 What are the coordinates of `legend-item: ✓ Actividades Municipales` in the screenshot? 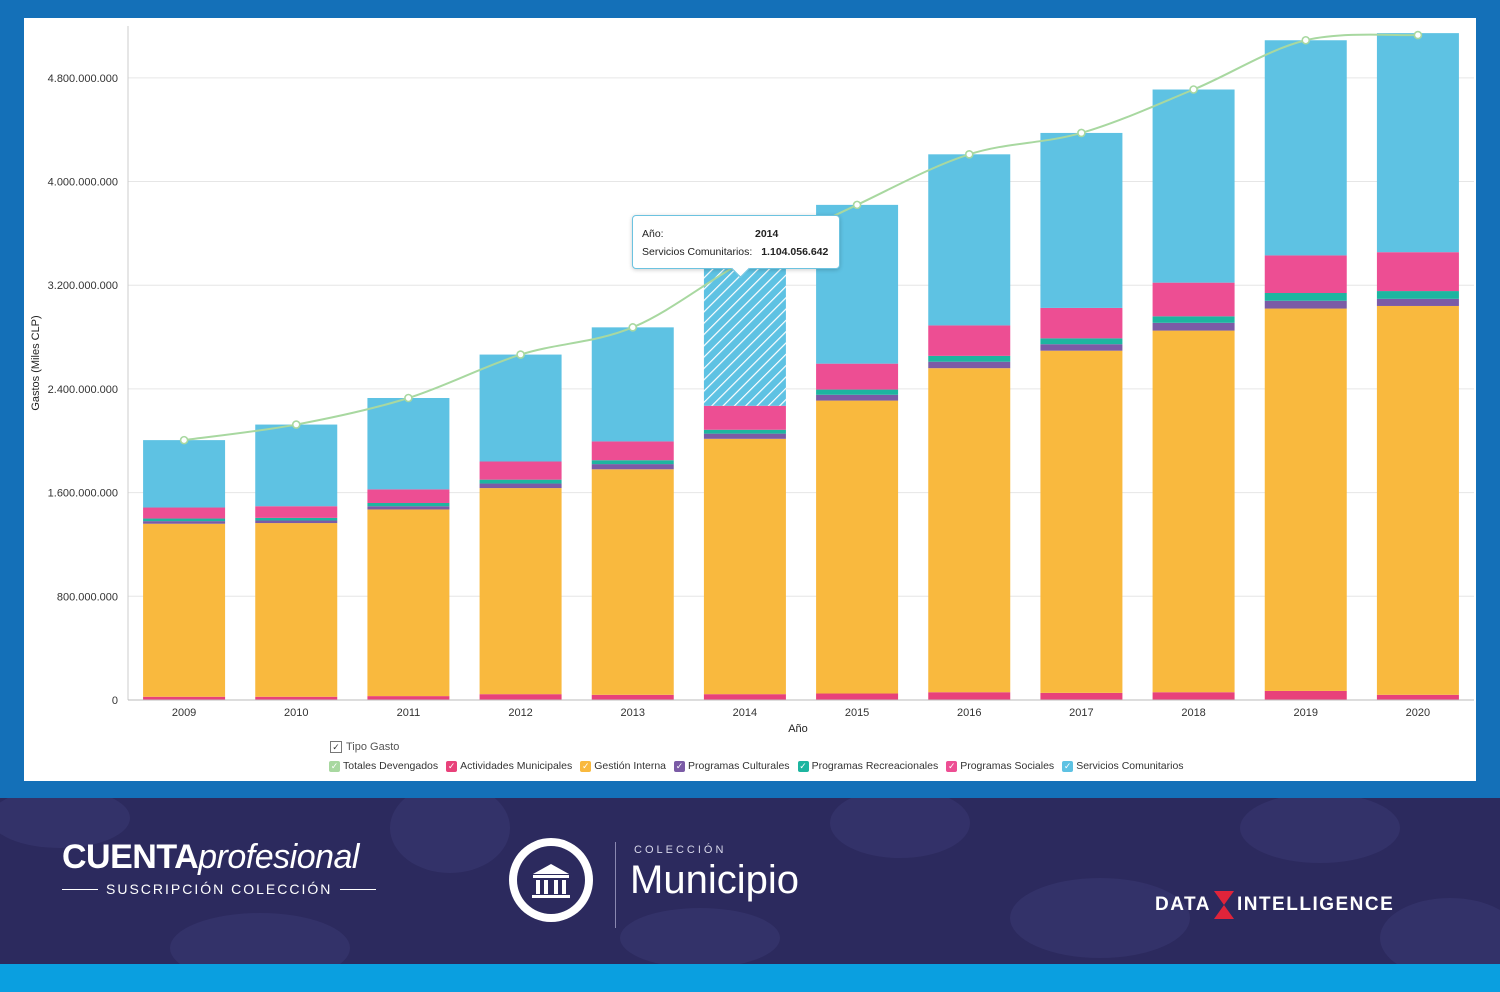 It's located at (509, 766).